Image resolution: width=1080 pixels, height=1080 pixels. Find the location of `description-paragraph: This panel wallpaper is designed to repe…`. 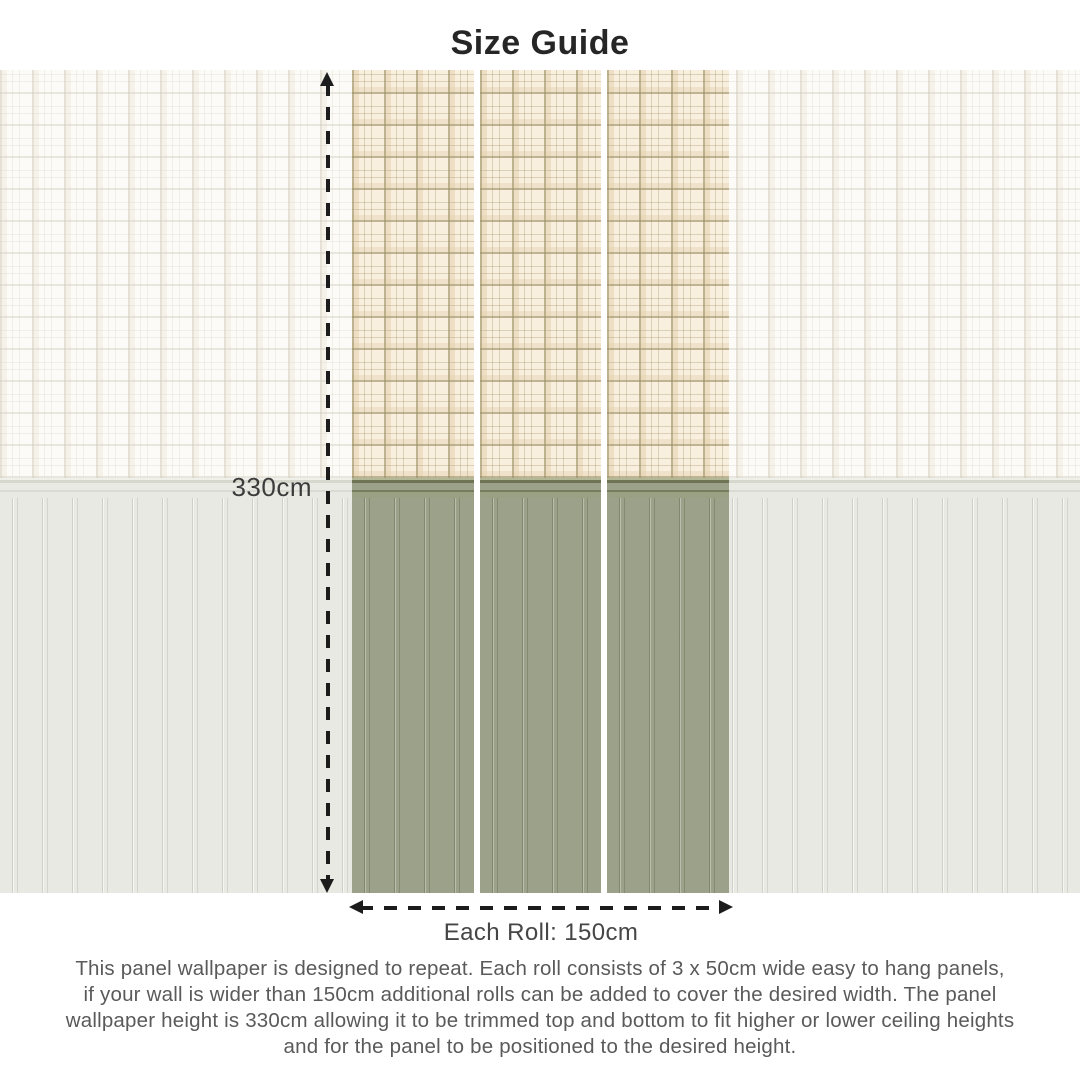

description-paragraph: This panel wallpaper is designed to repe… is located at coordinates (540, 1008).